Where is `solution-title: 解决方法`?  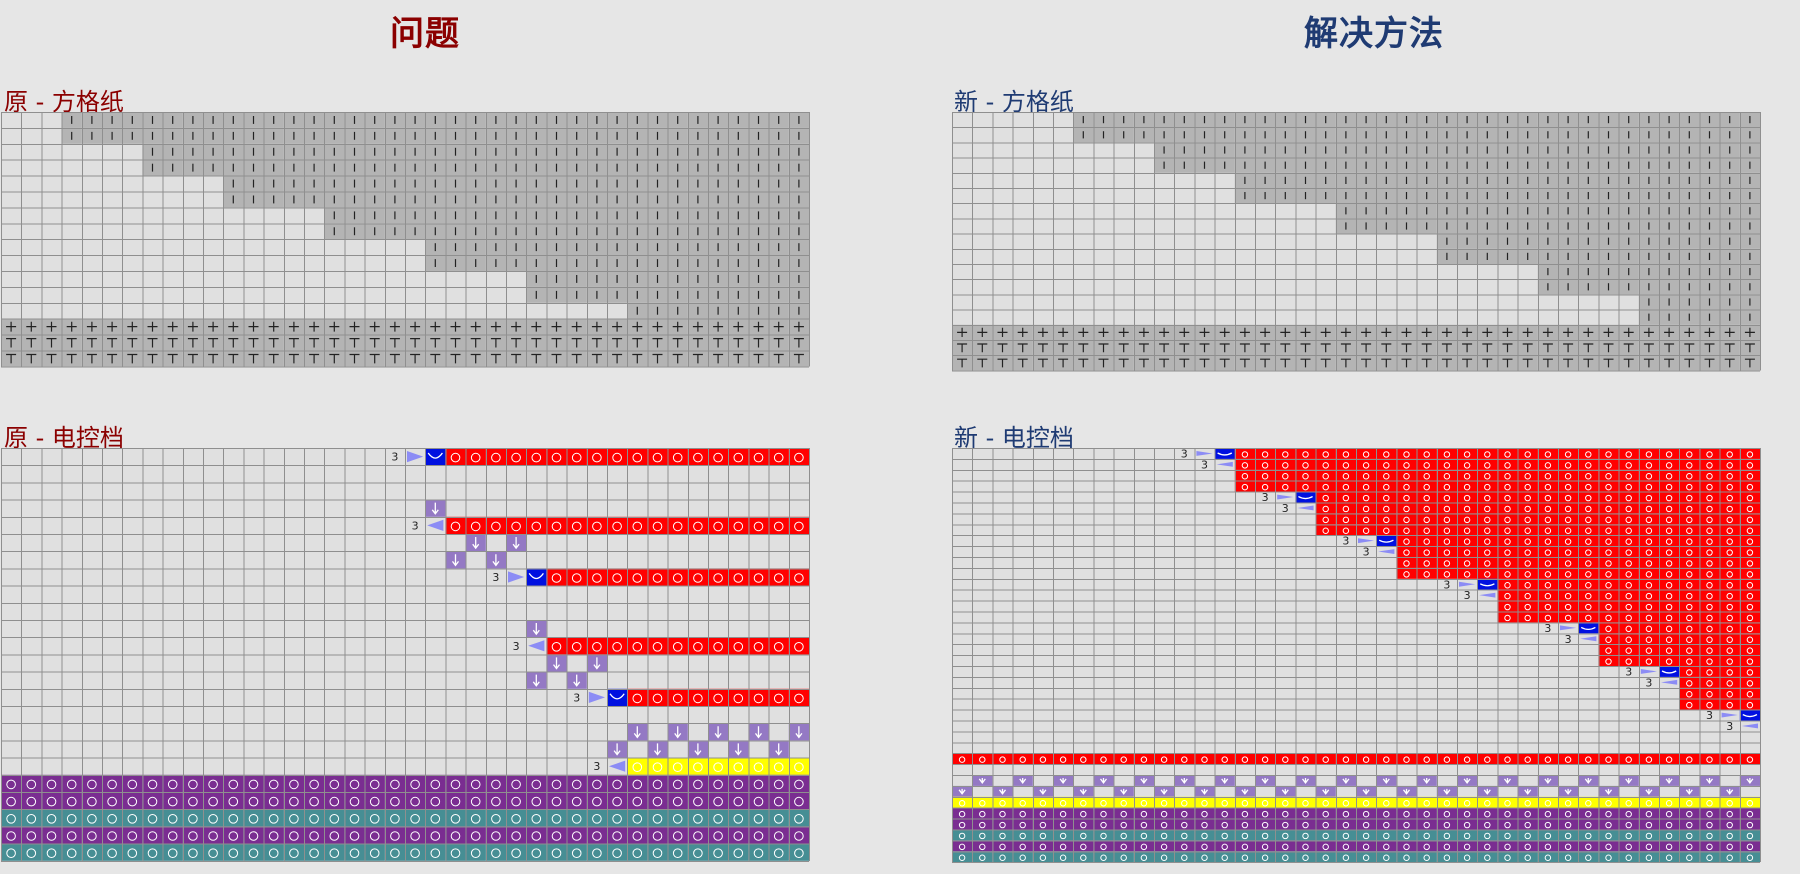 solution-title: 解决方法 is located at coordinates (1374, 34).